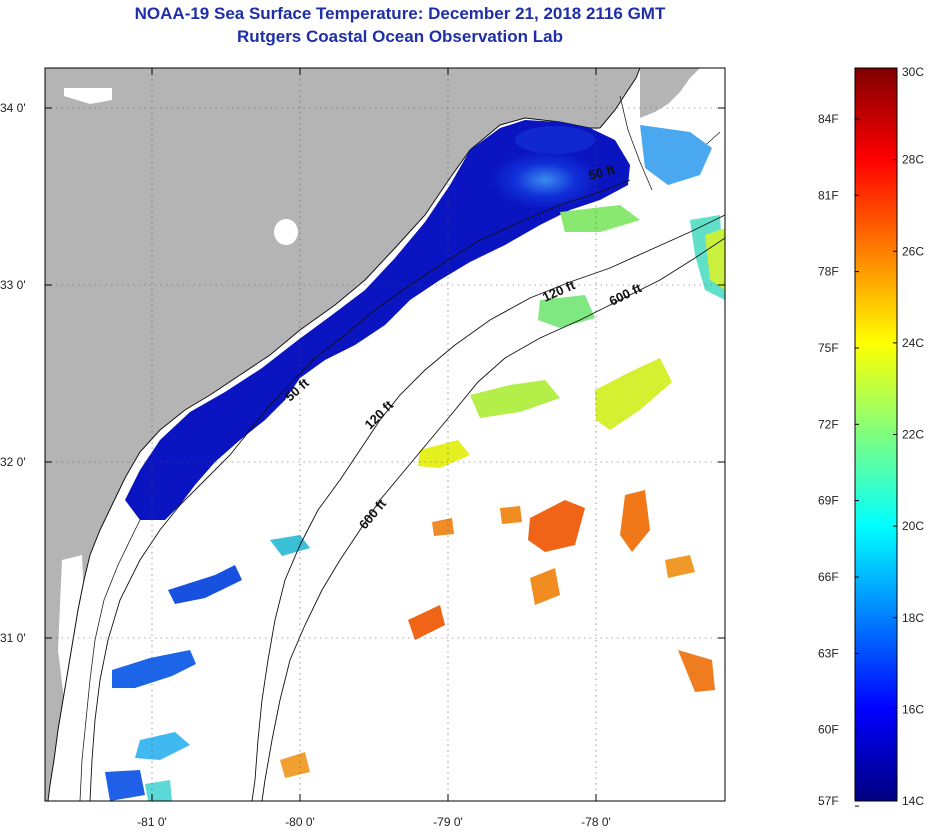  What do you see at coordinates (715, 259) in the screenshot?
I see `yellow-patch-east` at bounding box center [715, 259].